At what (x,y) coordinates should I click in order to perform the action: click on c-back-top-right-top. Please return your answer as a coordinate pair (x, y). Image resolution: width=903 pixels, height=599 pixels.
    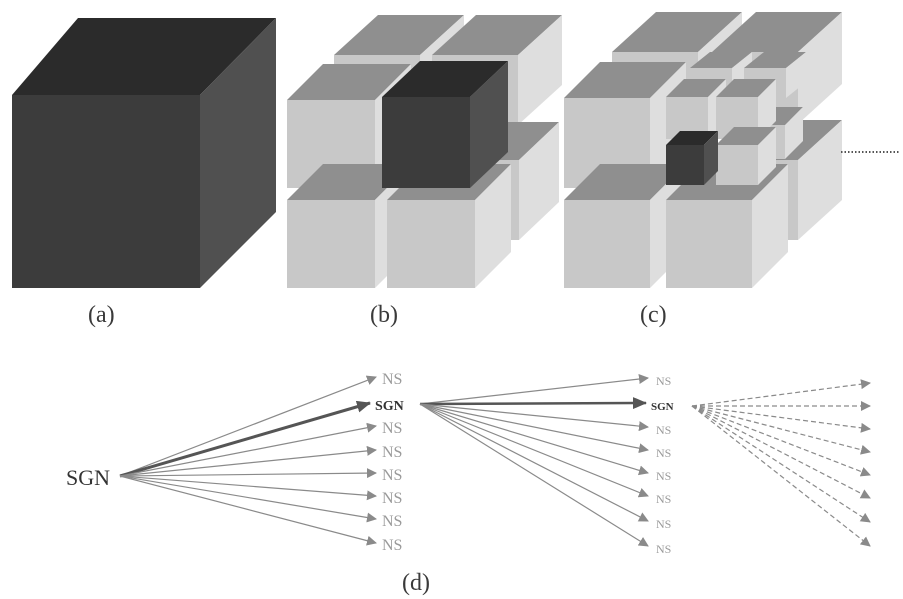
    Looking at the image, I should click on (777, 32).